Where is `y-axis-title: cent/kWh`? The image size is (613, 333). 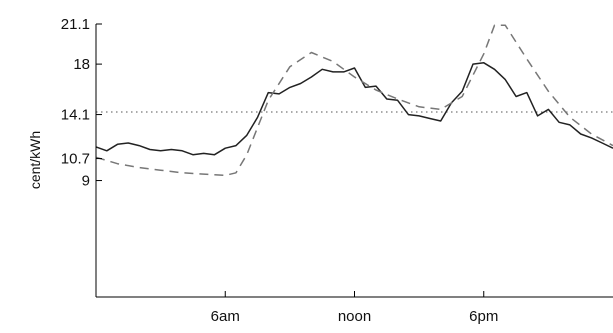 y-axis-title: cent/kWh is located at coordinates (35, 160).